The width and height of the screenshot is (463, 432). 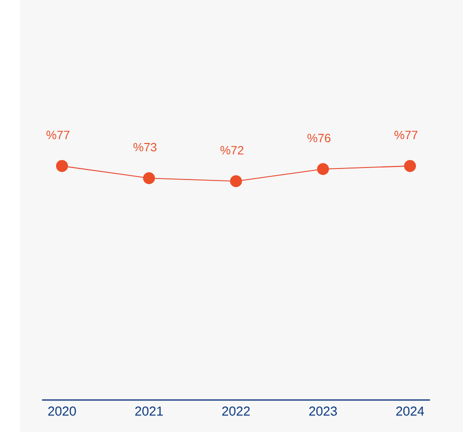 I want to click on x-tick-label: 2024, so click(x=410, y=411).